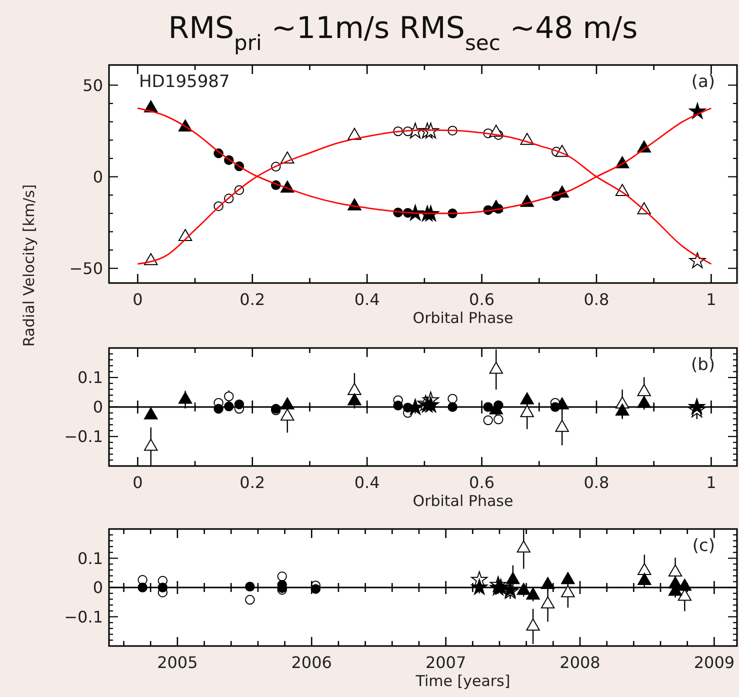 The image size is (739, 697). What do you see at coordinates (714, 662) in the screenshot?
I see `x-tick-label: 2009` at bounding box center [714, 662].